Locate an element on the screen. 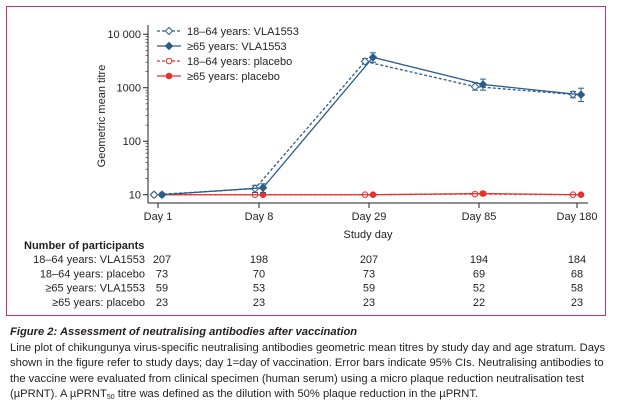  participants-row-label: ≥65 years: VLA1553 is located at coordinates (95, 289).